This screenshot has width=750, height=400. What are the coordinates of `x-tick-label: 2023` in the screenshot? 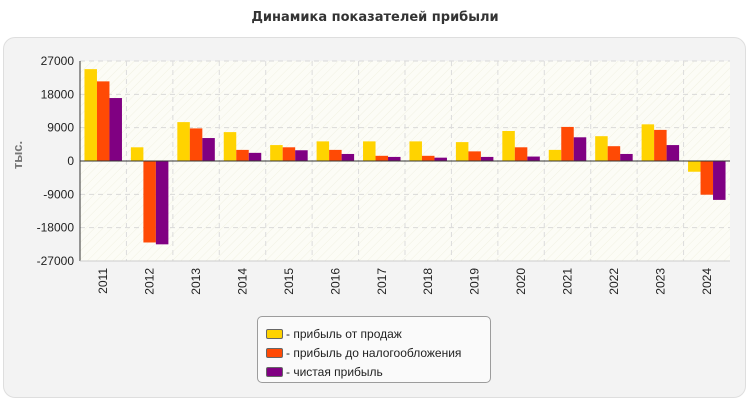 It's located at (660, 281).